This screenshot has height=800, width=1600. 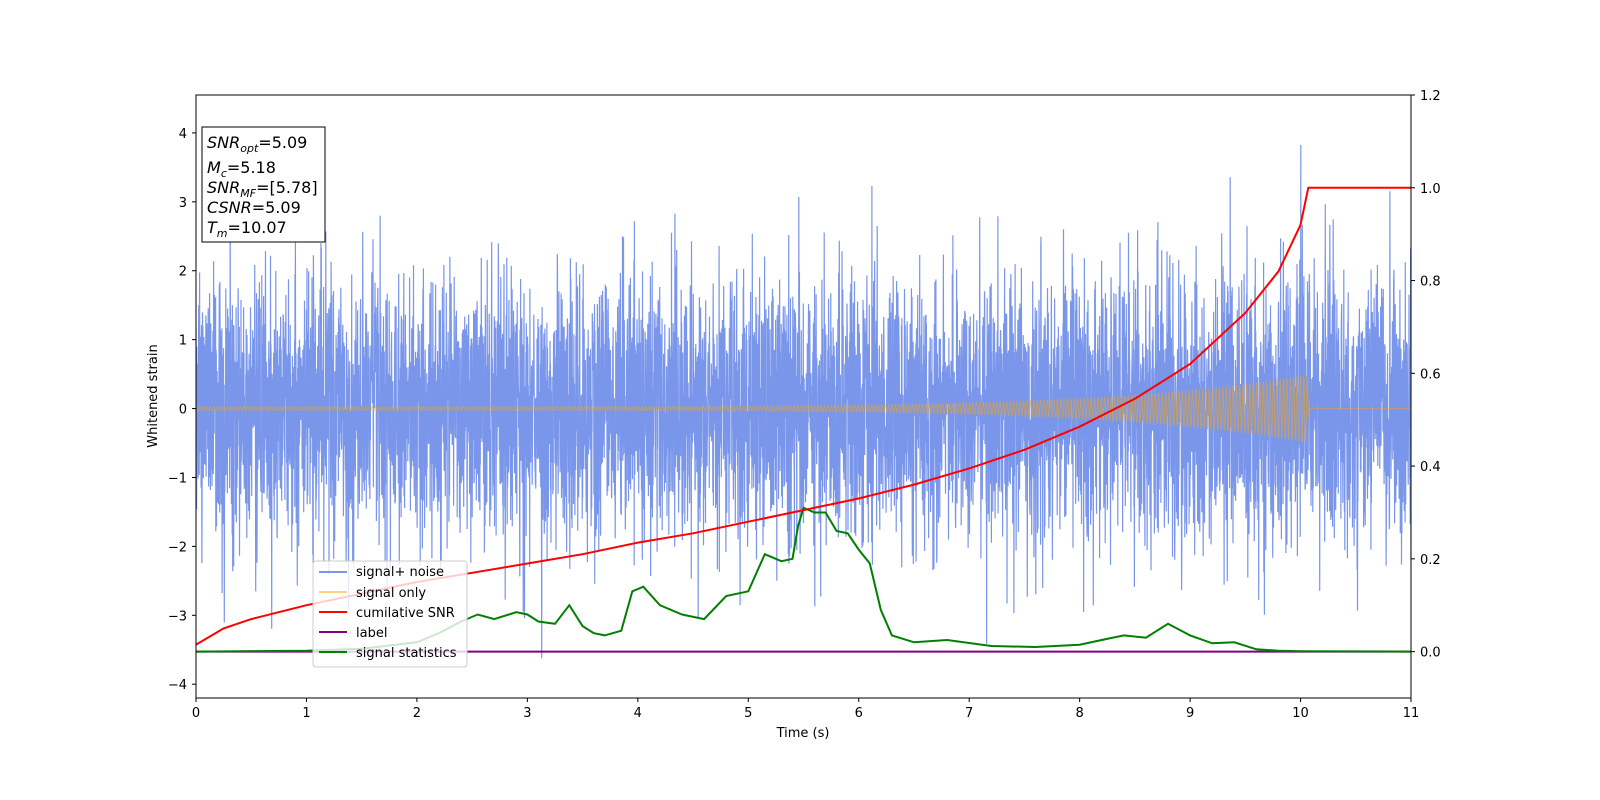 What do you see at coordinates (1430, 96) in the screenshot?
I see `y2-tick-label: 1.2` at bounding box center [1430, 96].